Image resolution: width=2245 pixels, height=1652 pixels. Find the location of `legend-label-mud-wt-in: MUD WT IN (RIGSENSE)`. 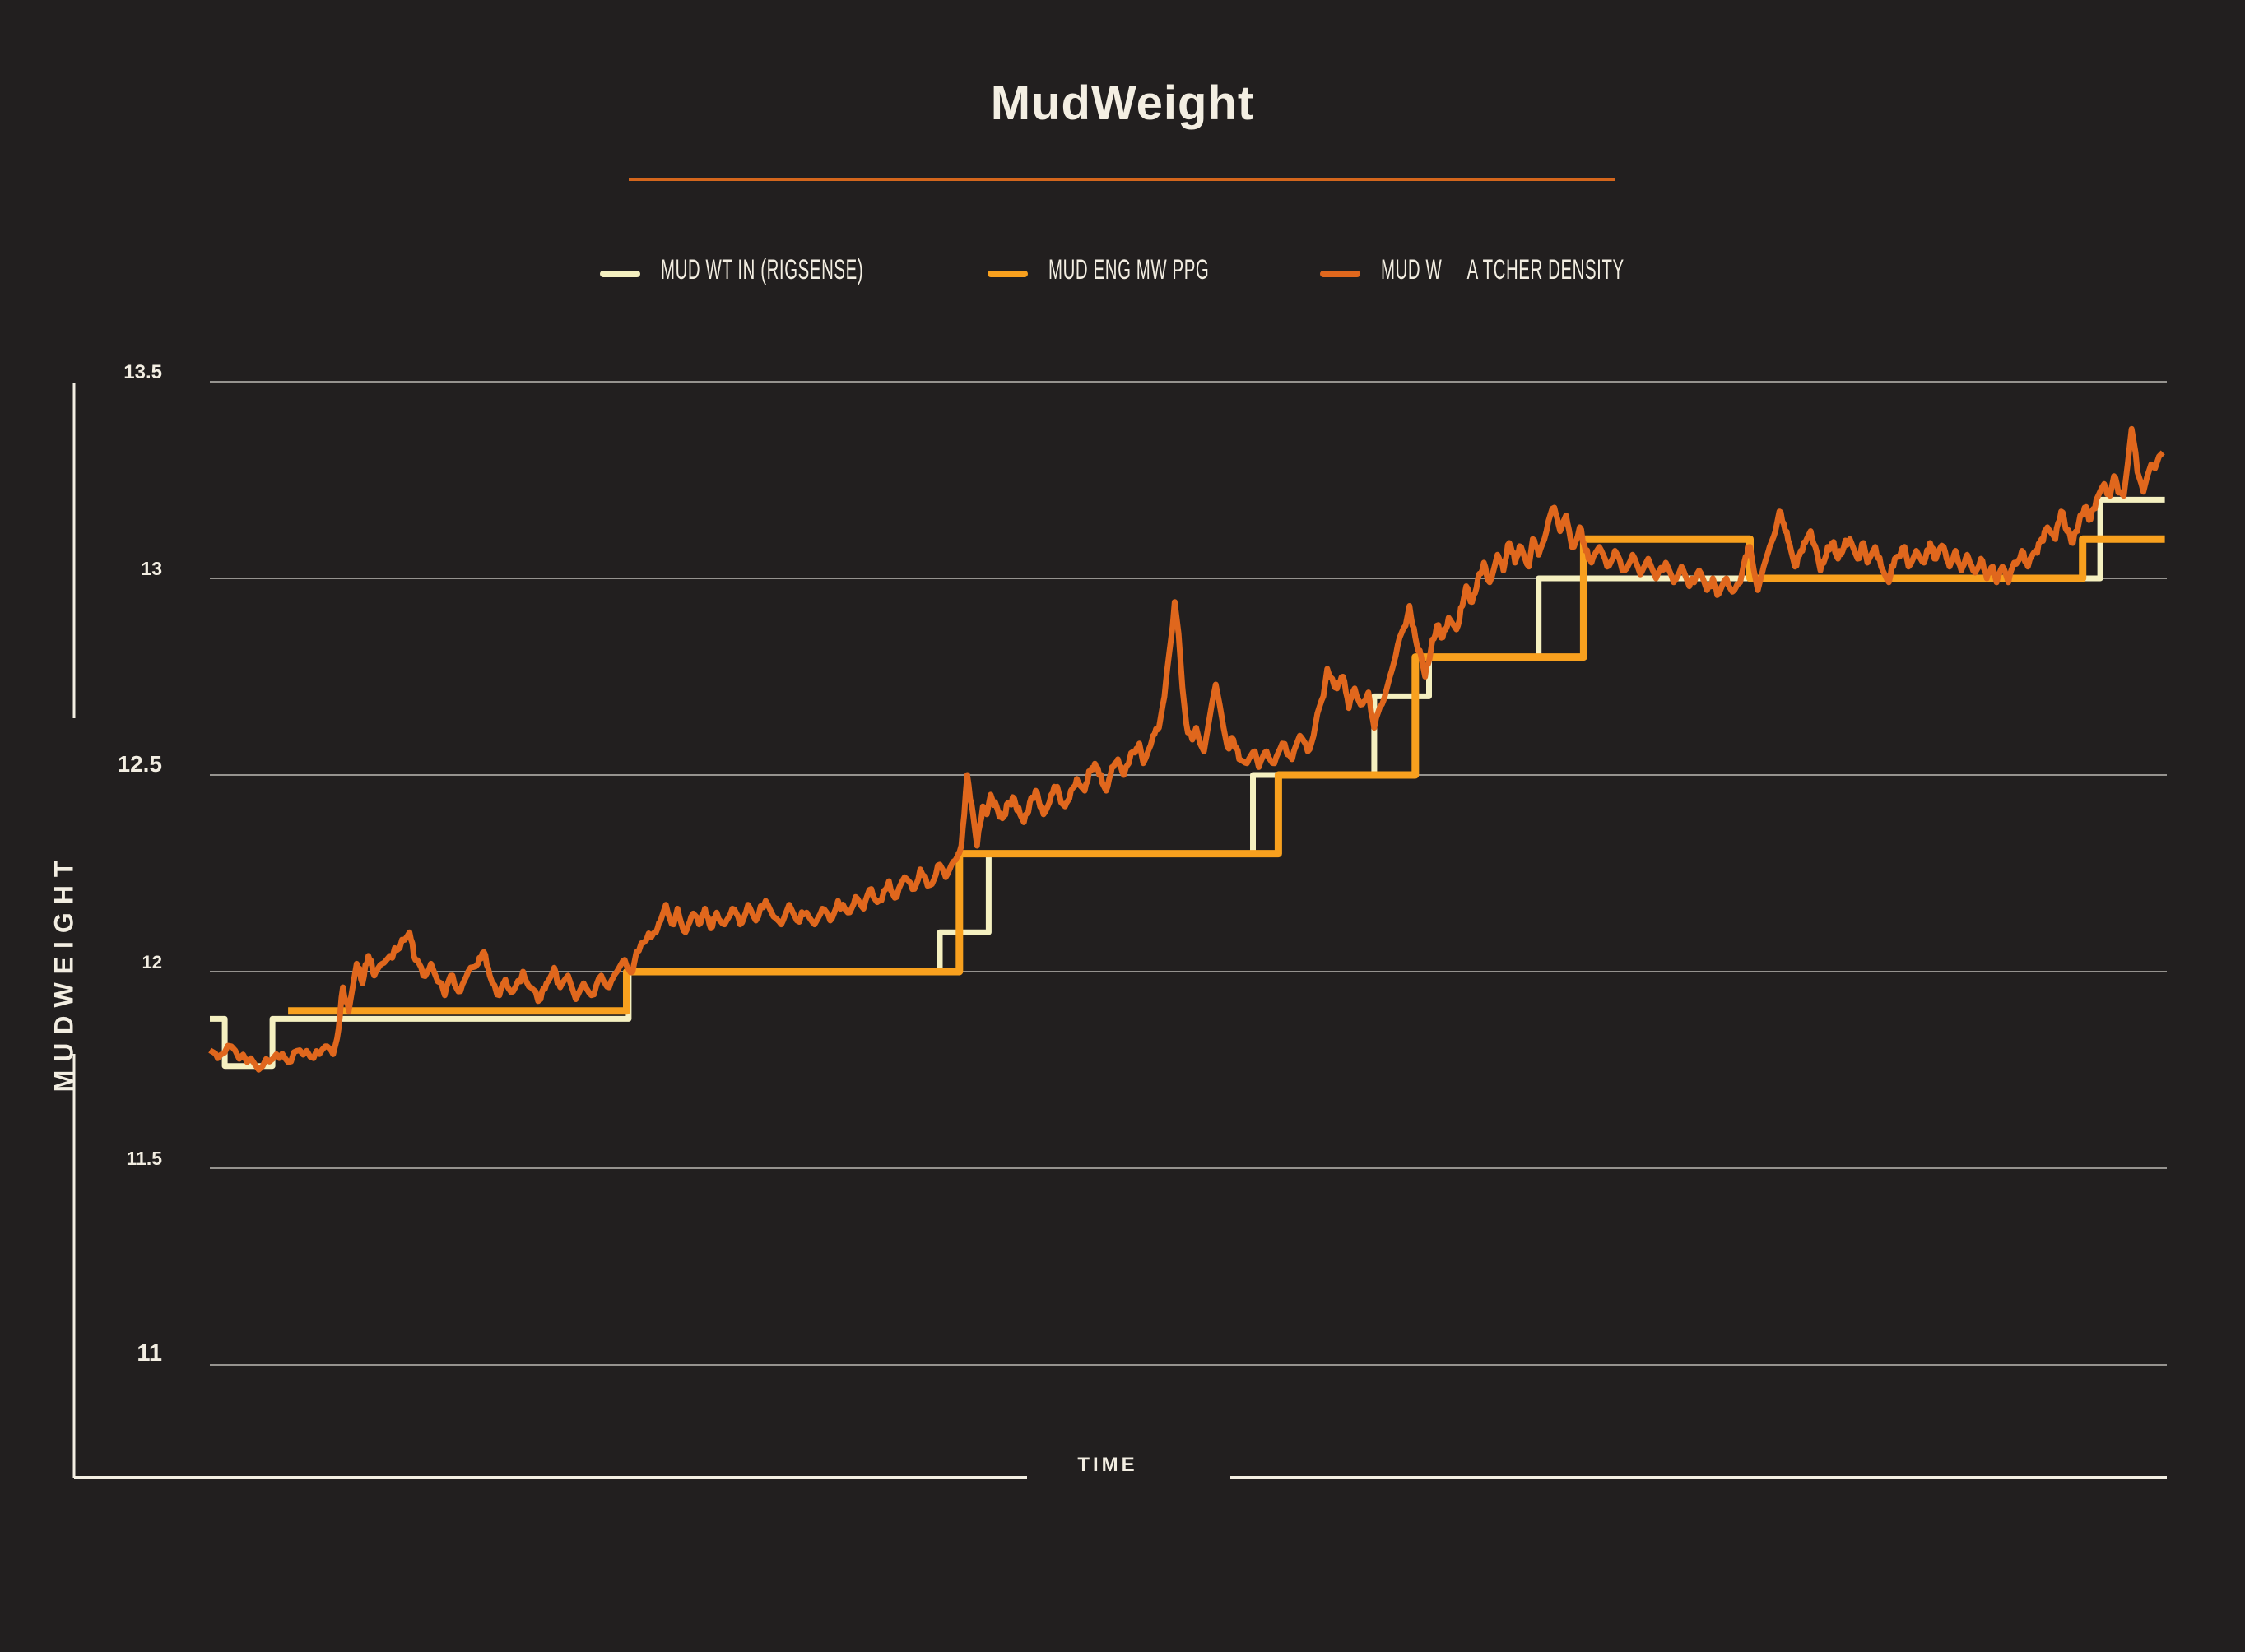

legend-label-mud-wt-in: MUD WT IN (RIGSENSE) is located at coordinates (763, 269).